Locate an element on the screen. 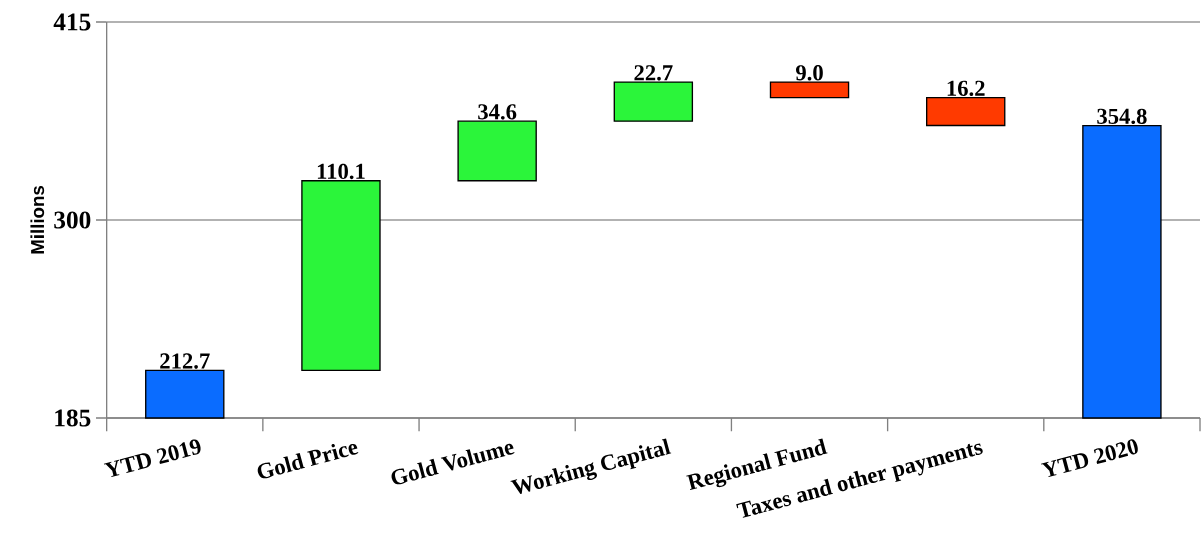 The width and height of the screenshot is (1202, 554). data-label: 110.1 is located at coordinates (341, 171).